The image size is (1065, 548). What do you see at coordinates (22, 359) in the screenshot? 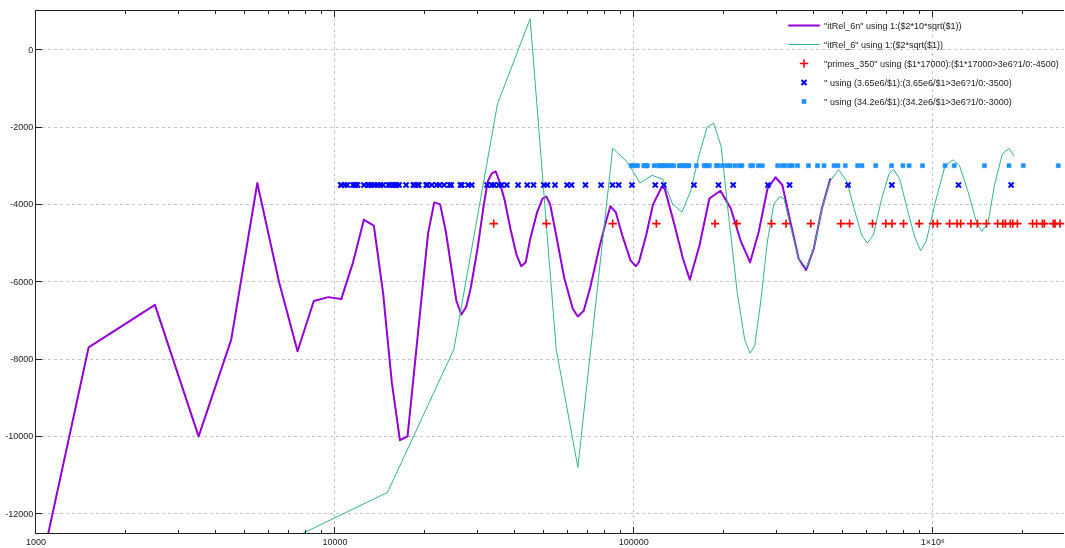
I see `y-tick-label: -8000` at bounding box center [22, 359].